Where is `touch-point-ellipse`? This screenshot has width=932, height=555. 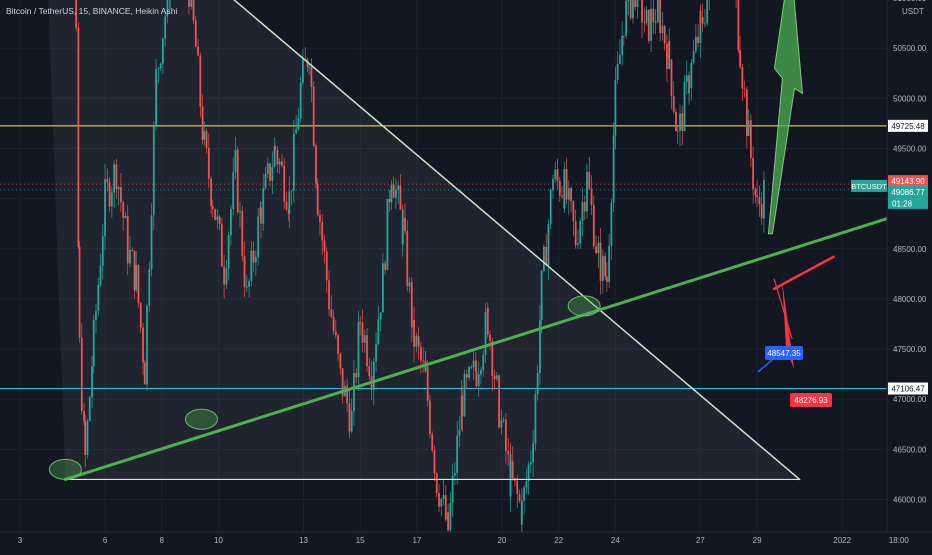
touch-point-ellipse is located at coordinates (65, 469).